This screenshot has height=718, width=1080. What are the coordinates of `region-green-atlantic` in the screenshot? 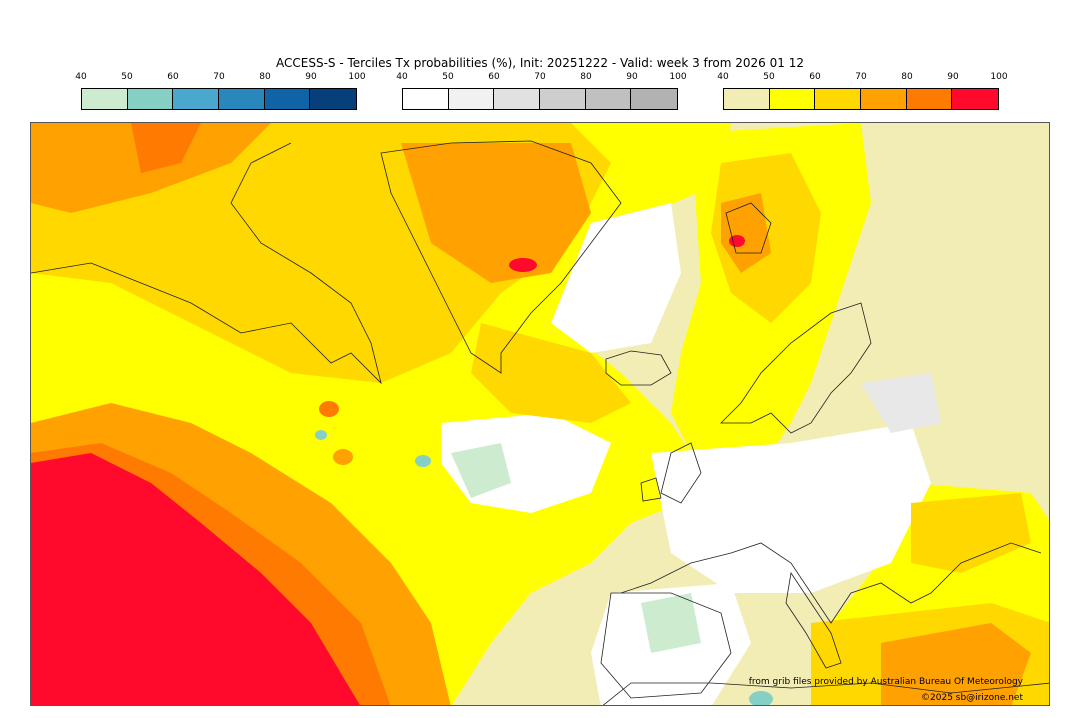 It's located at (481, 470).